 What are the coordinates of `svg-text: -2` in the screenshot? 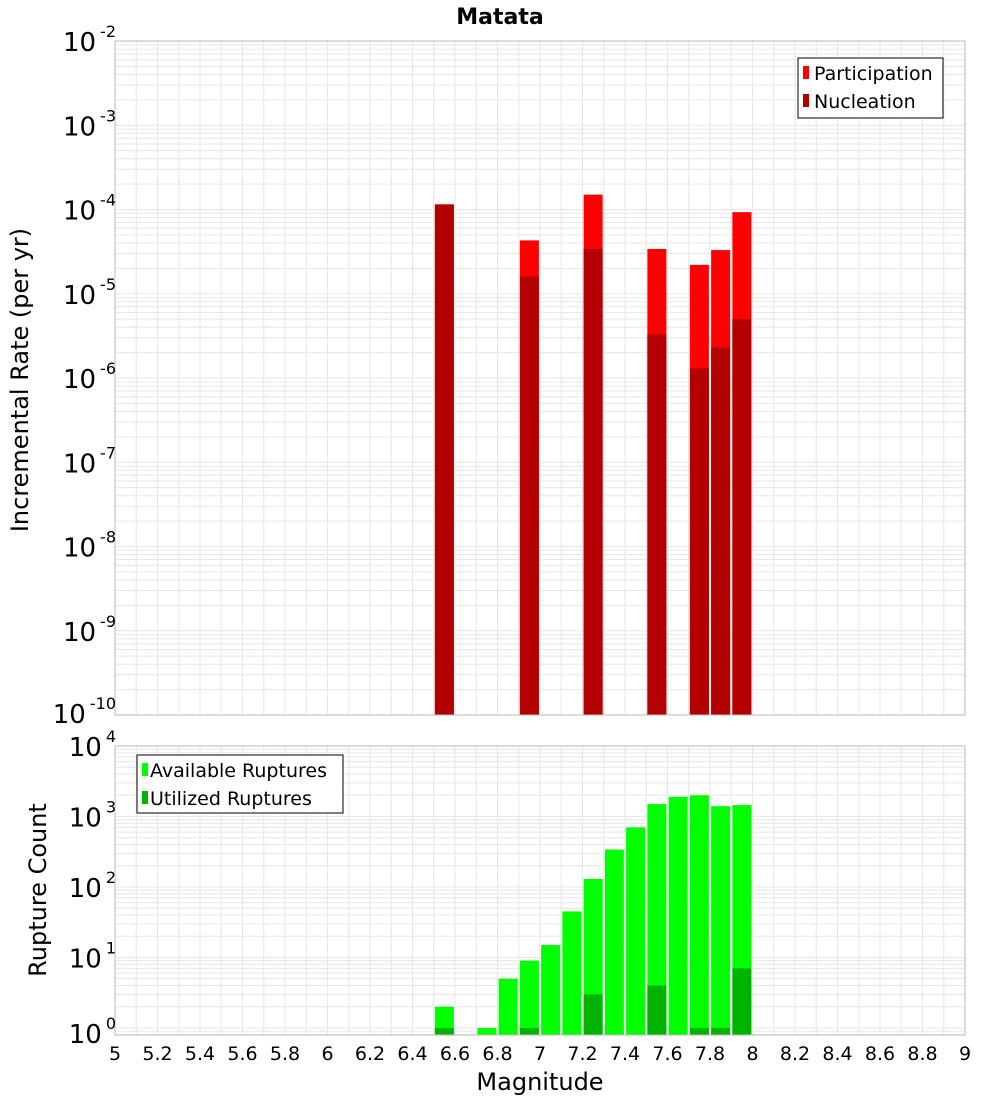 It's located at (108, 31).